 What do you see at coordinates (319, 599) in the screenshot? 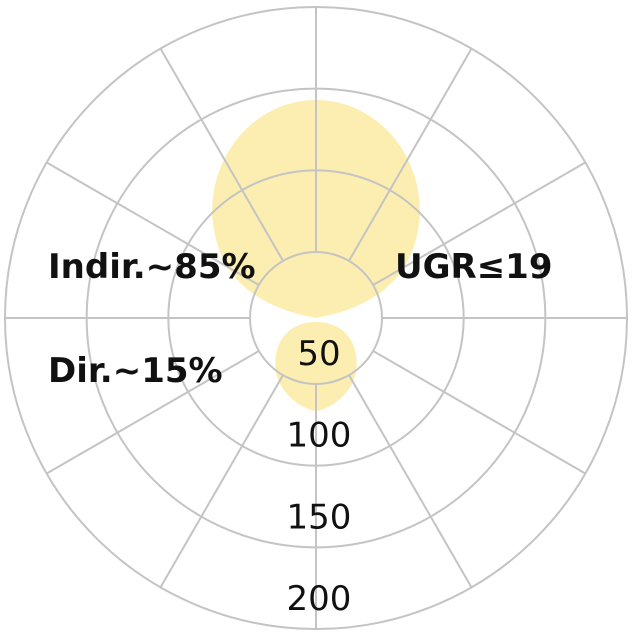
I see `radial-tick-label: 200` at bounding box center [319, 599].